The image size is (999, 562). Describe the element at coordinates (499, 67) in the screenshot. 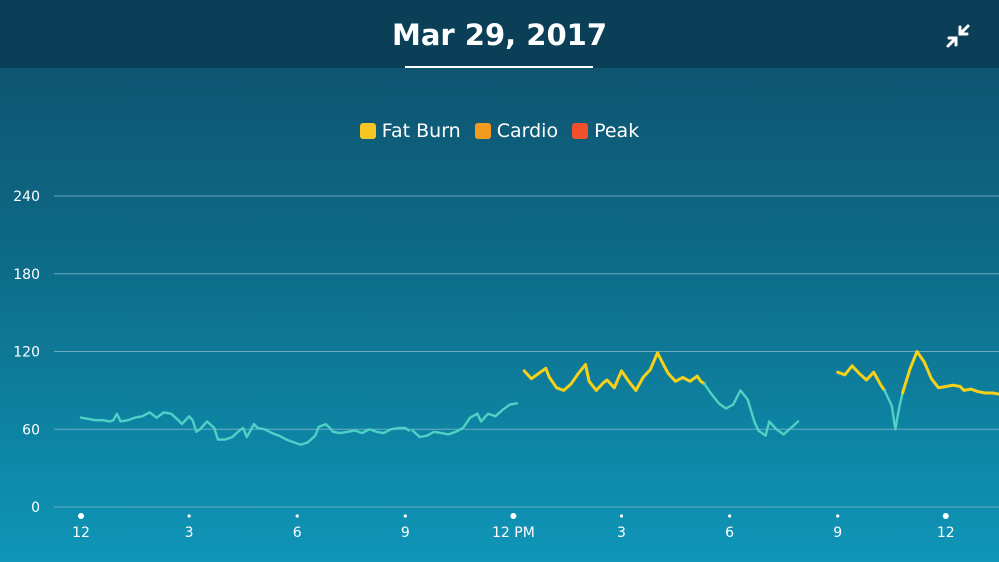

I see `date-underline` at that location.